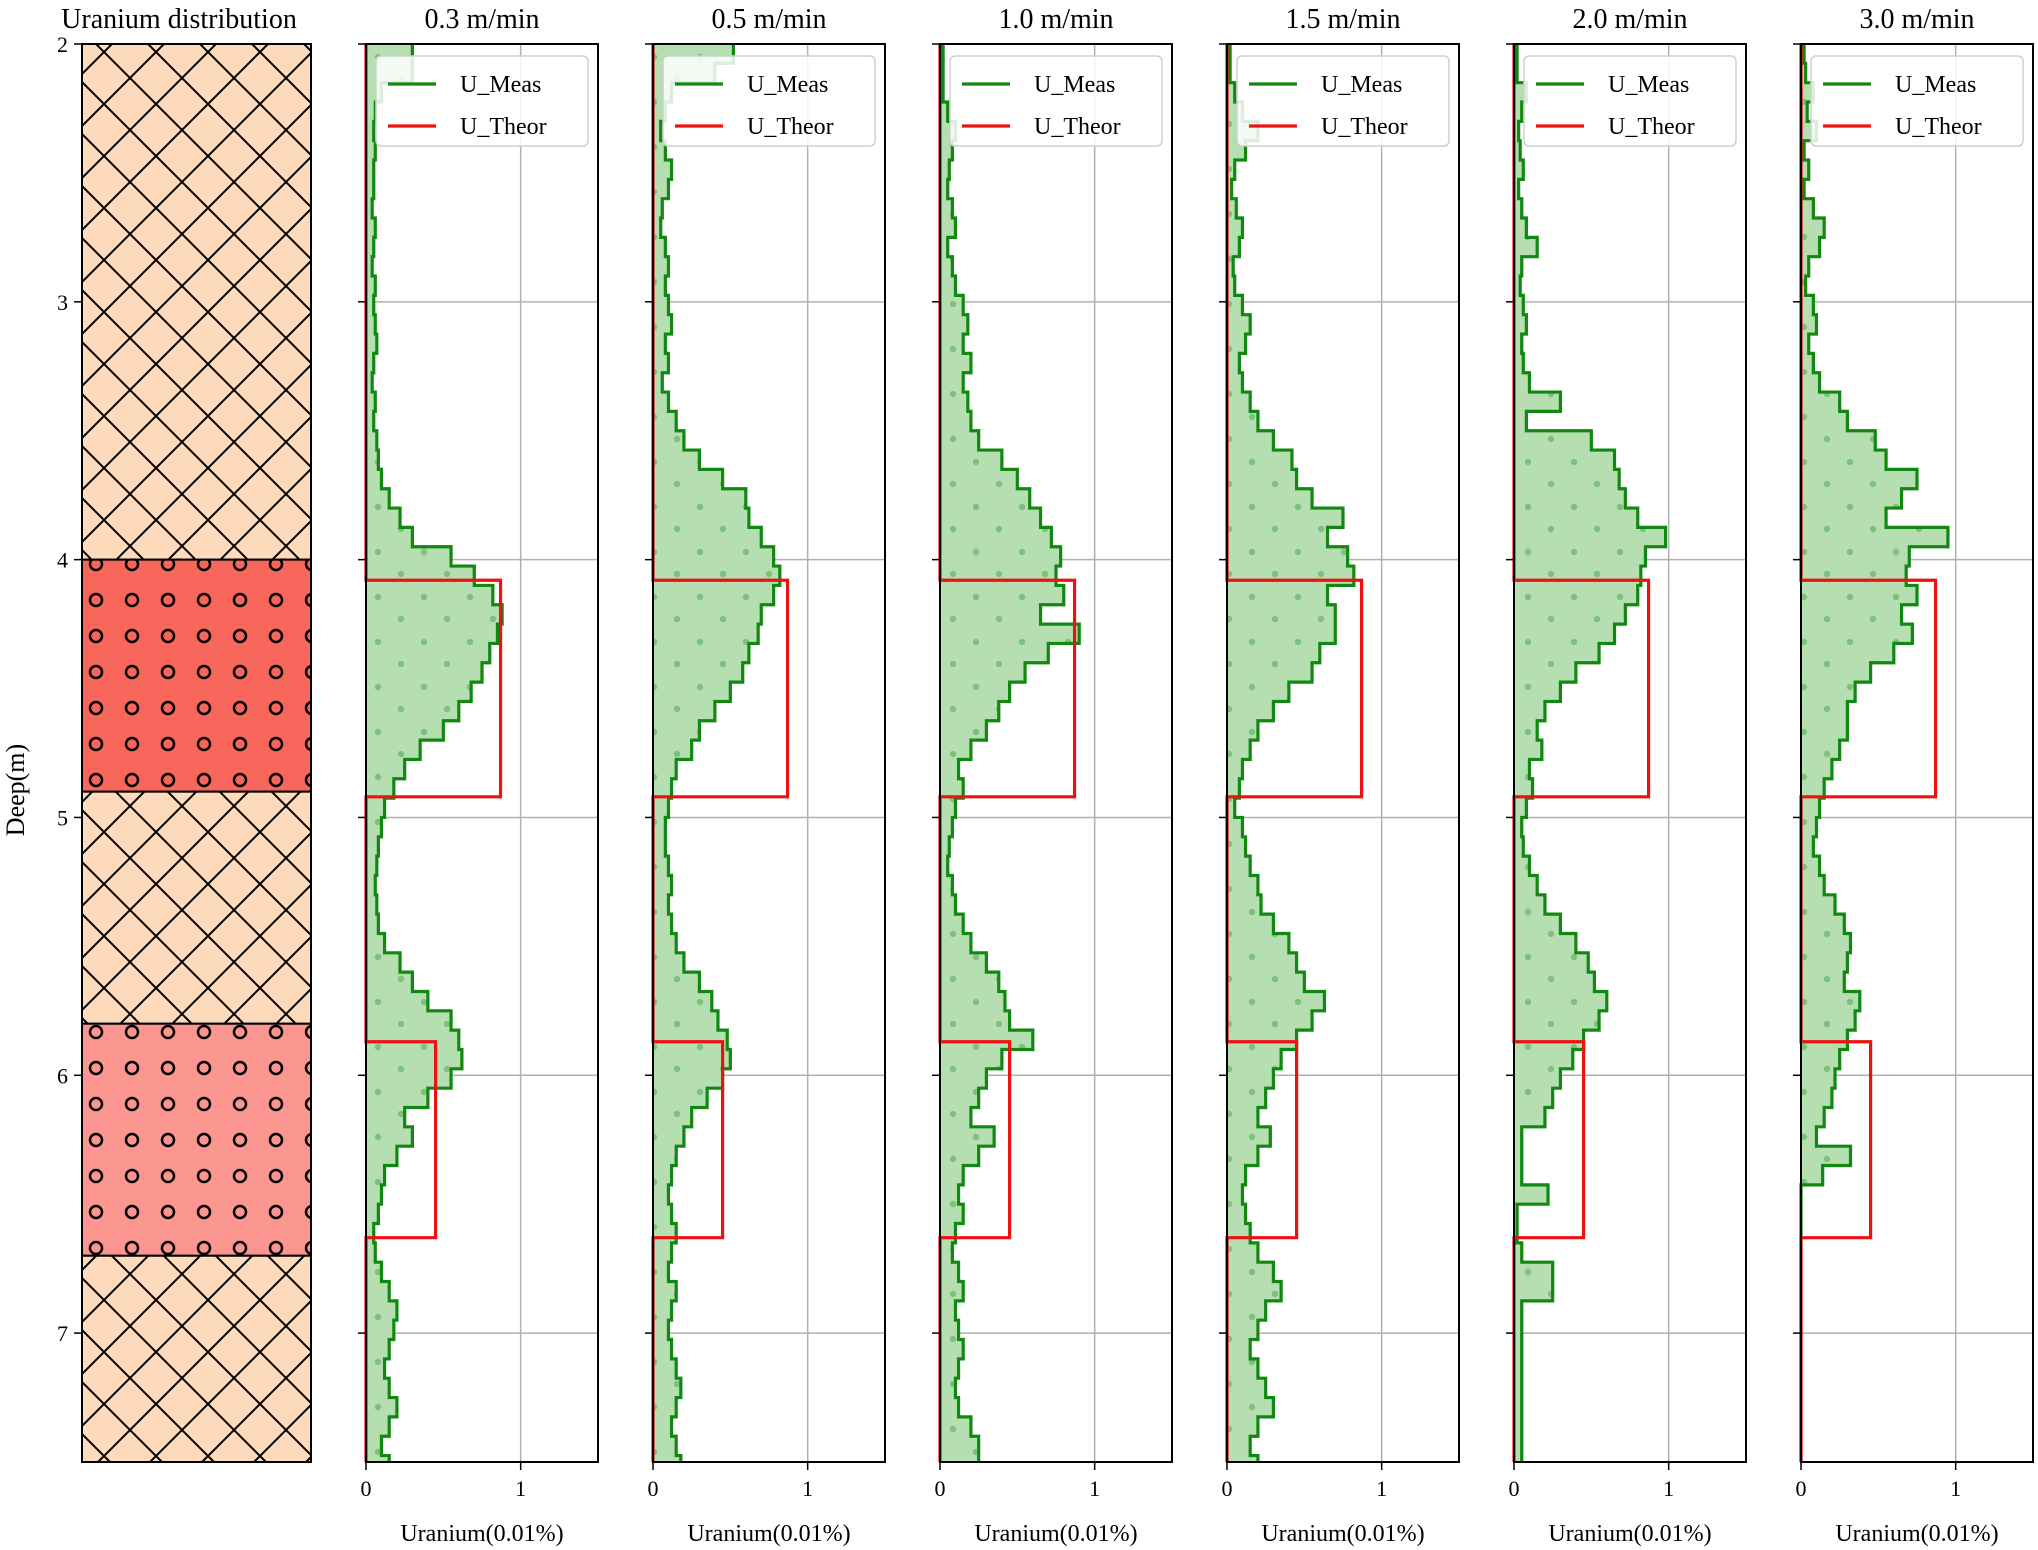 The height and width of the screenshot is (1550, 2038). Describe the element at coordinates (1629, 19) in the screenshot. I see `panel-title: 2.0 m/min` at that location.